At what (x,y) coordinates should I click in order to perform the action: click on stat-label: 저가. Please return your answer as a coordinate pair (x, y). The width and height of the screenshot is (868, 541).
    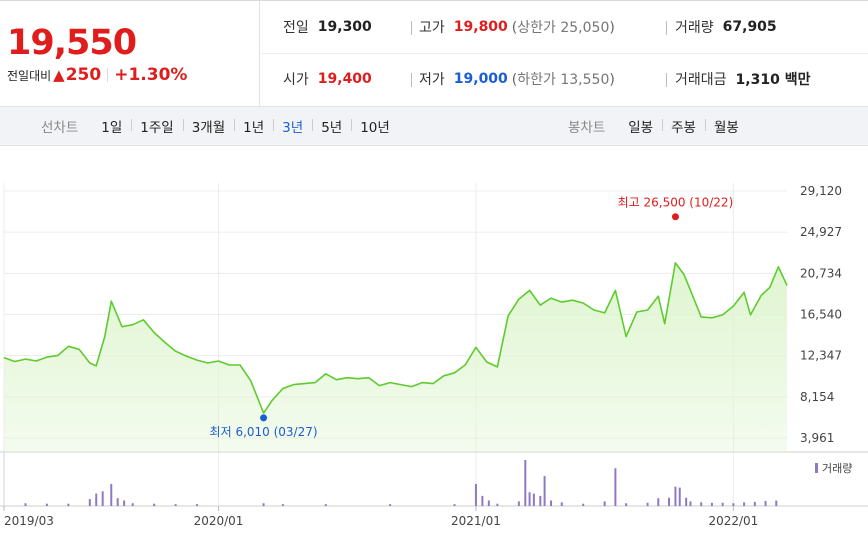
    Looking at the image, I should click on (432, 80).